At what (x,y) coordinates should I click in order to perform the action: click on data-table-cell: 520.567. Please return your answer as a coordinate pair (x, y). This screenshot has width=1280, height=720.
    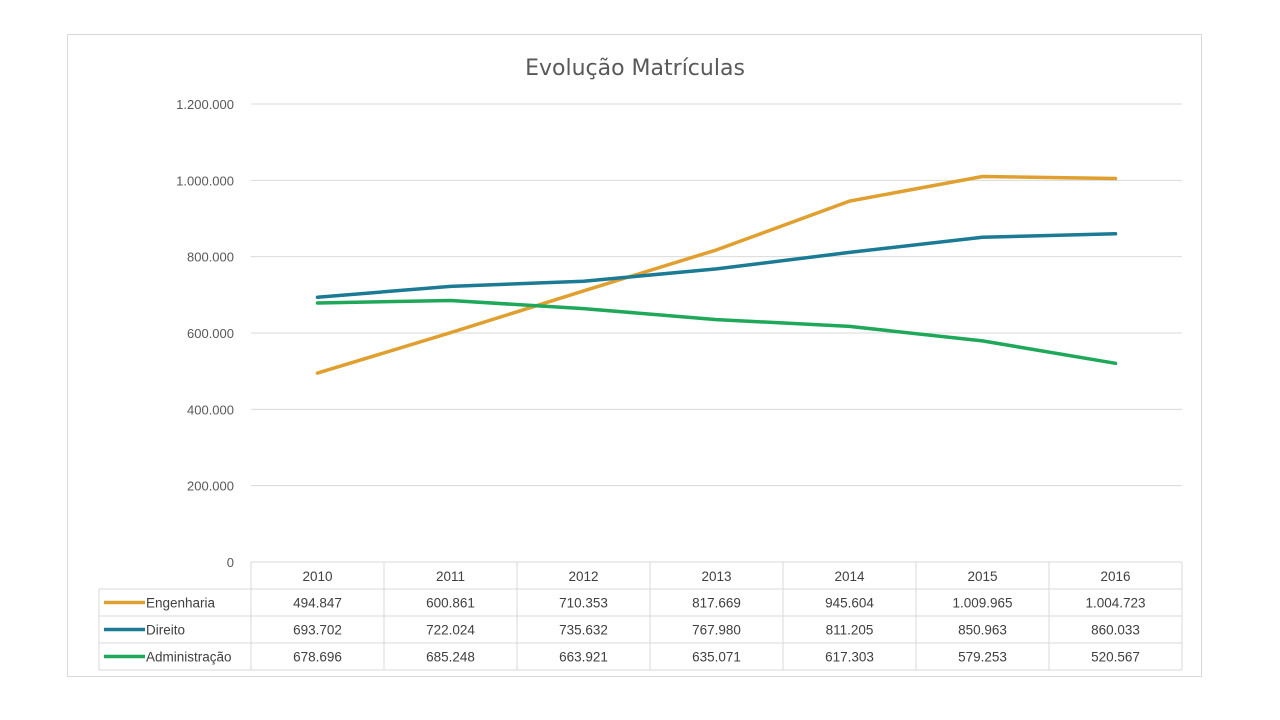
    Looking at the image, I should click on (1115, 657).